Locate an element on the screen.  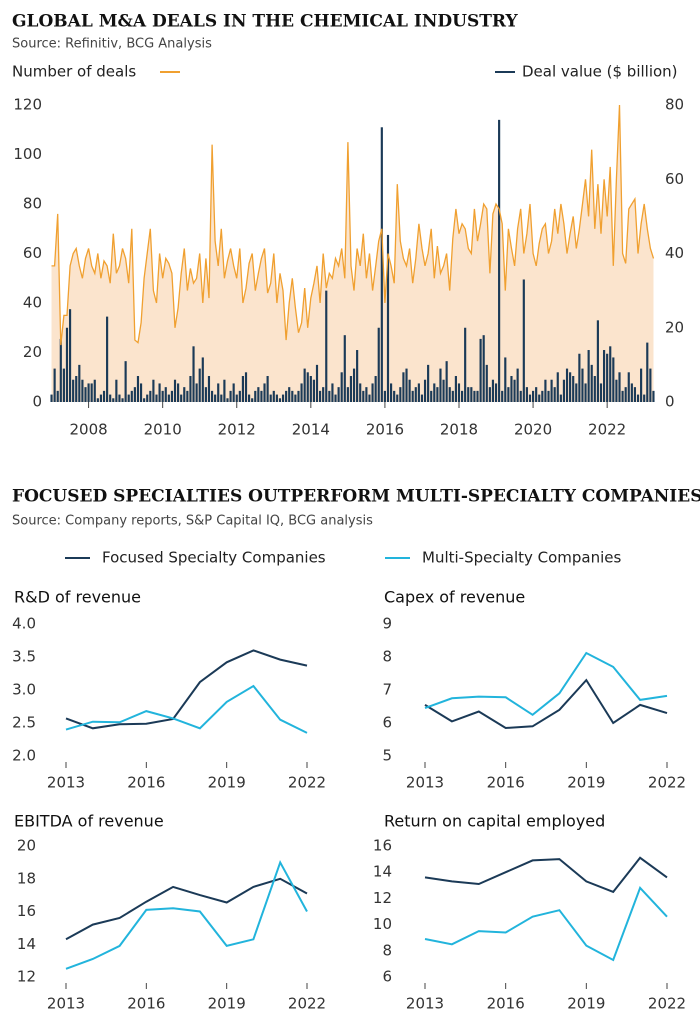
legend-label: Number of deals is located at coordinates (74, 72).